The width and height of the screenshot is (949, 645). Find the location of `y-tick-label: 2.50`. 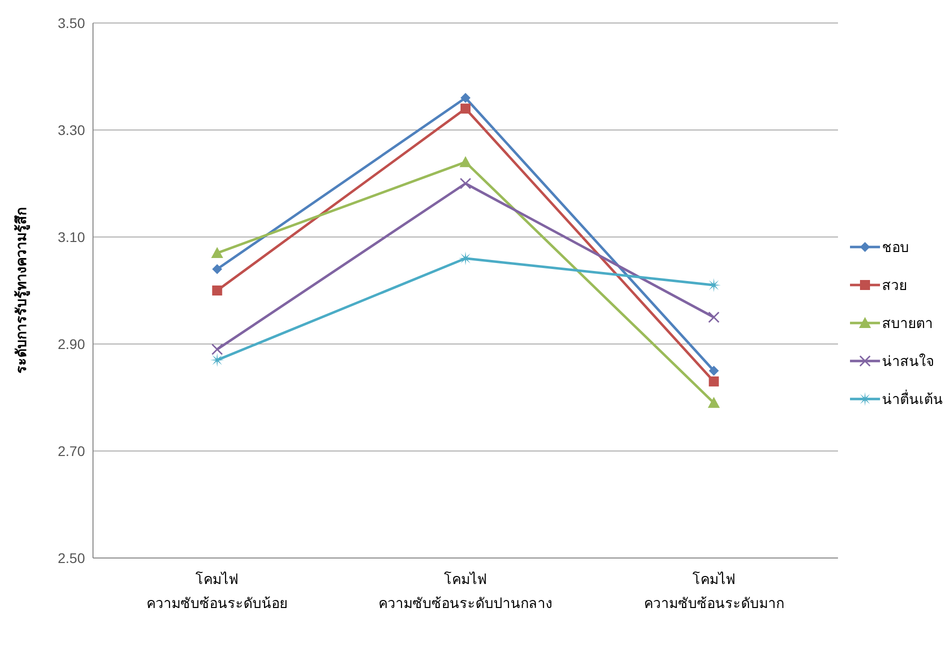

y-tick-label: 2.50 is located at coordinates (72, 558).